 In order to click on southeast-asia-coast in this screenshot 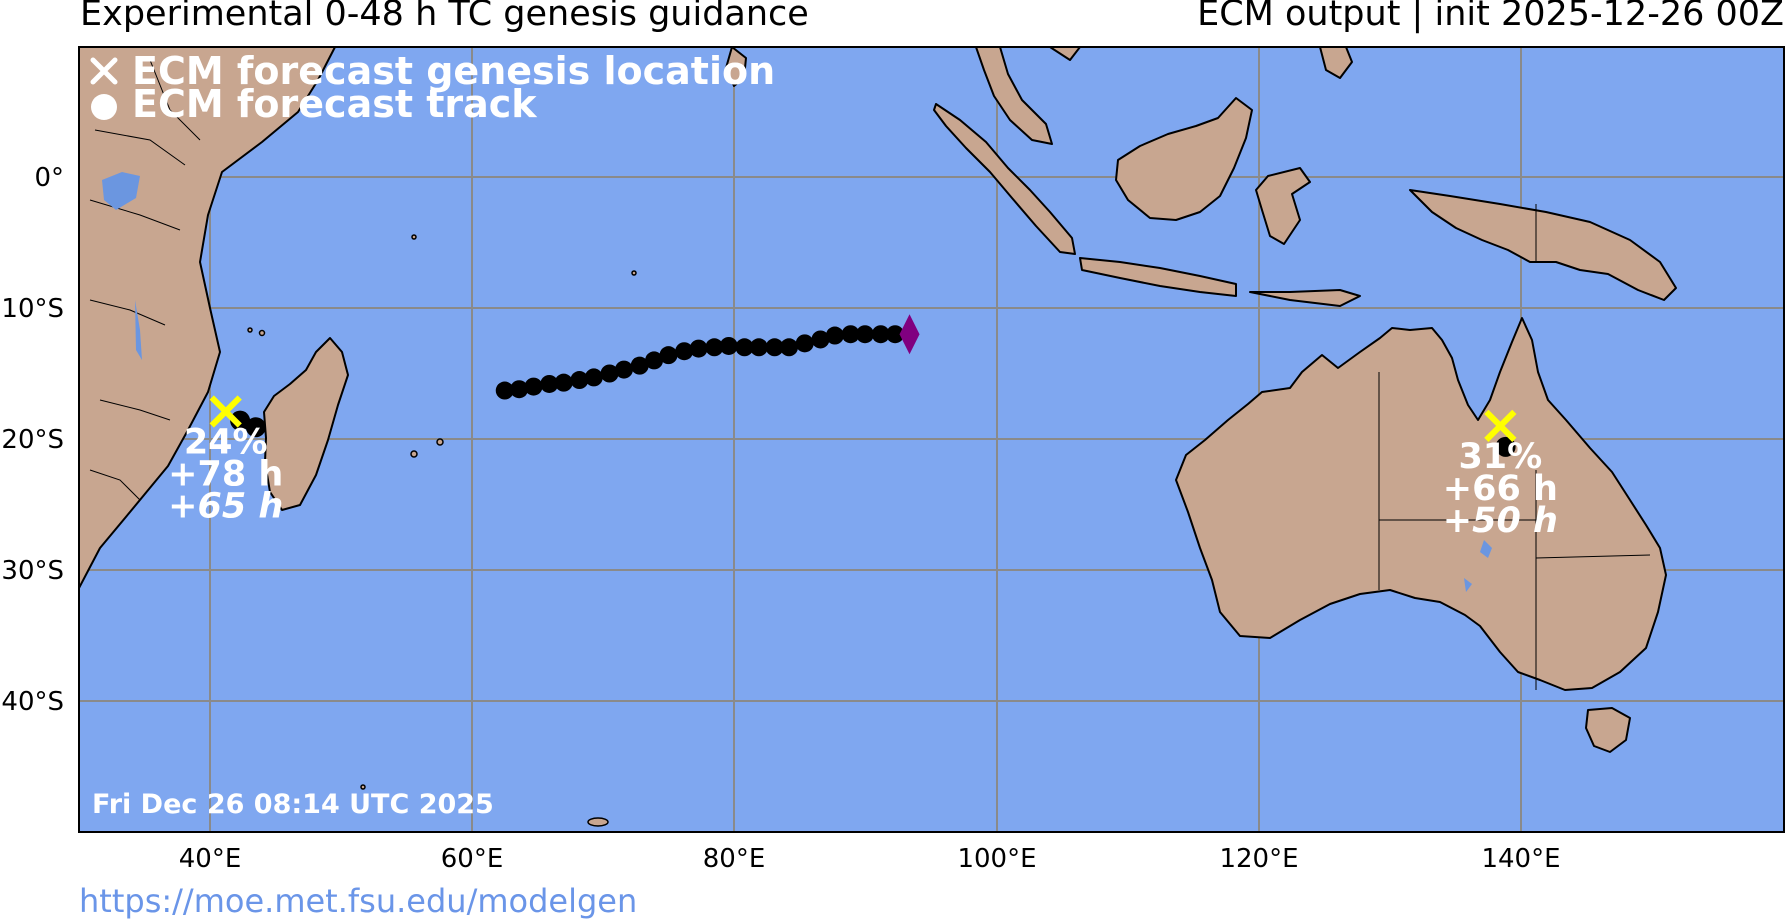, I will do `click(1065, 54)`.